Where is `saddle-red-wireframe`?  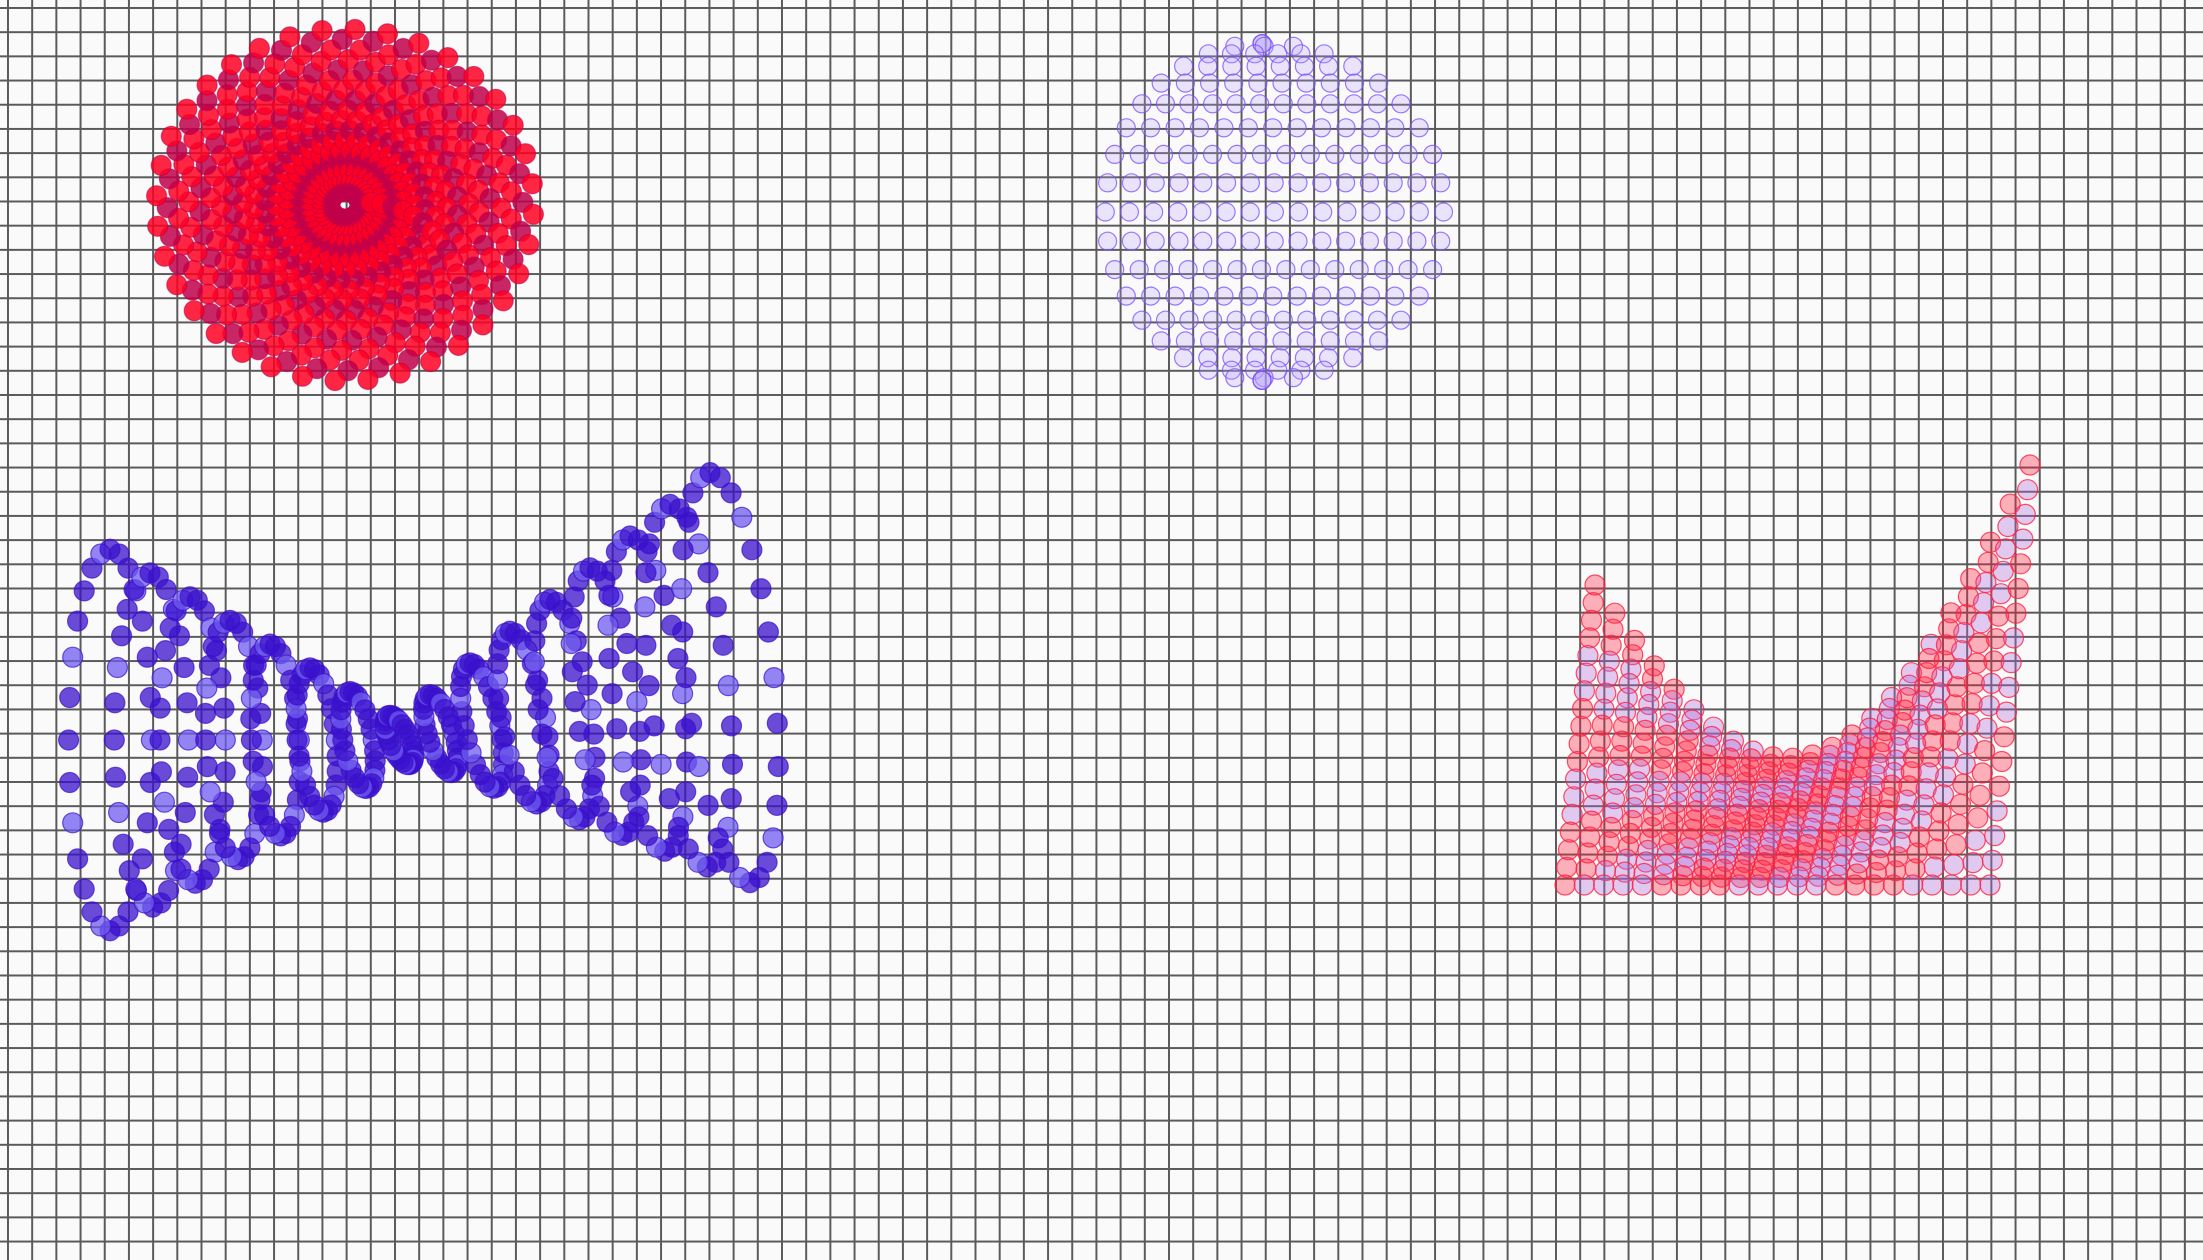 saddle-red-wireframe is located at coordinates (1797, 675).